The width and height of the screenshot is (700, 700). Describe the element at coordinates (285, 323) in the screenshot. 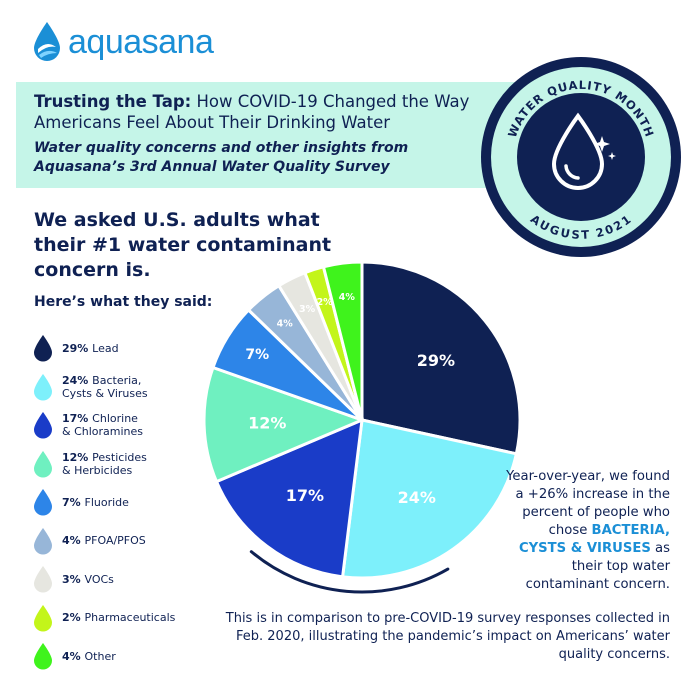

I see `slice-label-5: 4%` at that location.